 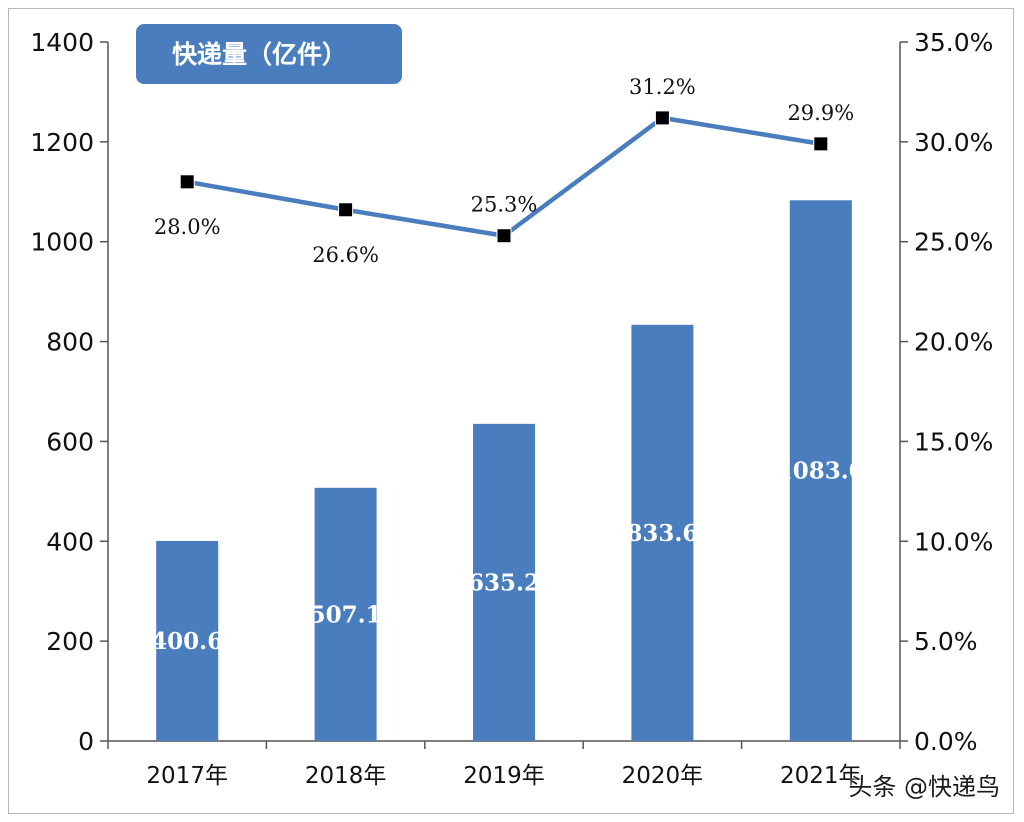 I want to click on legend-label: 快递量（亿件）, so click(x=259, y=54).